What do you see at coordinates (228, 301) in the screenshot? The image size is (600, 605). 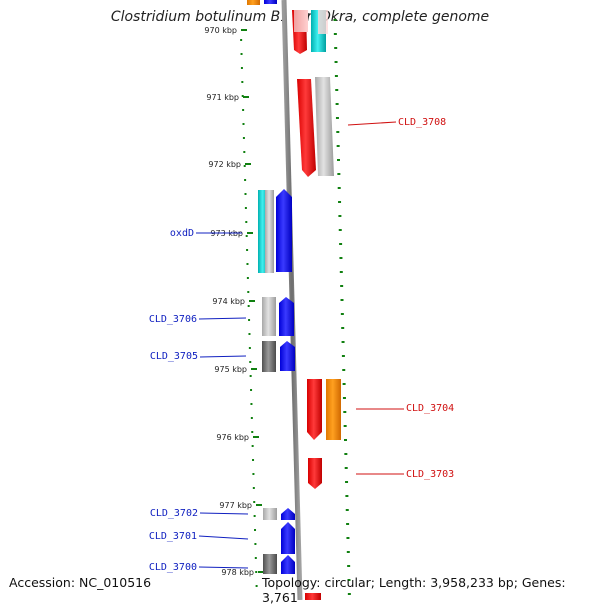 I see `ruler-label: 974 kbp` at bounding box center [228, 301].